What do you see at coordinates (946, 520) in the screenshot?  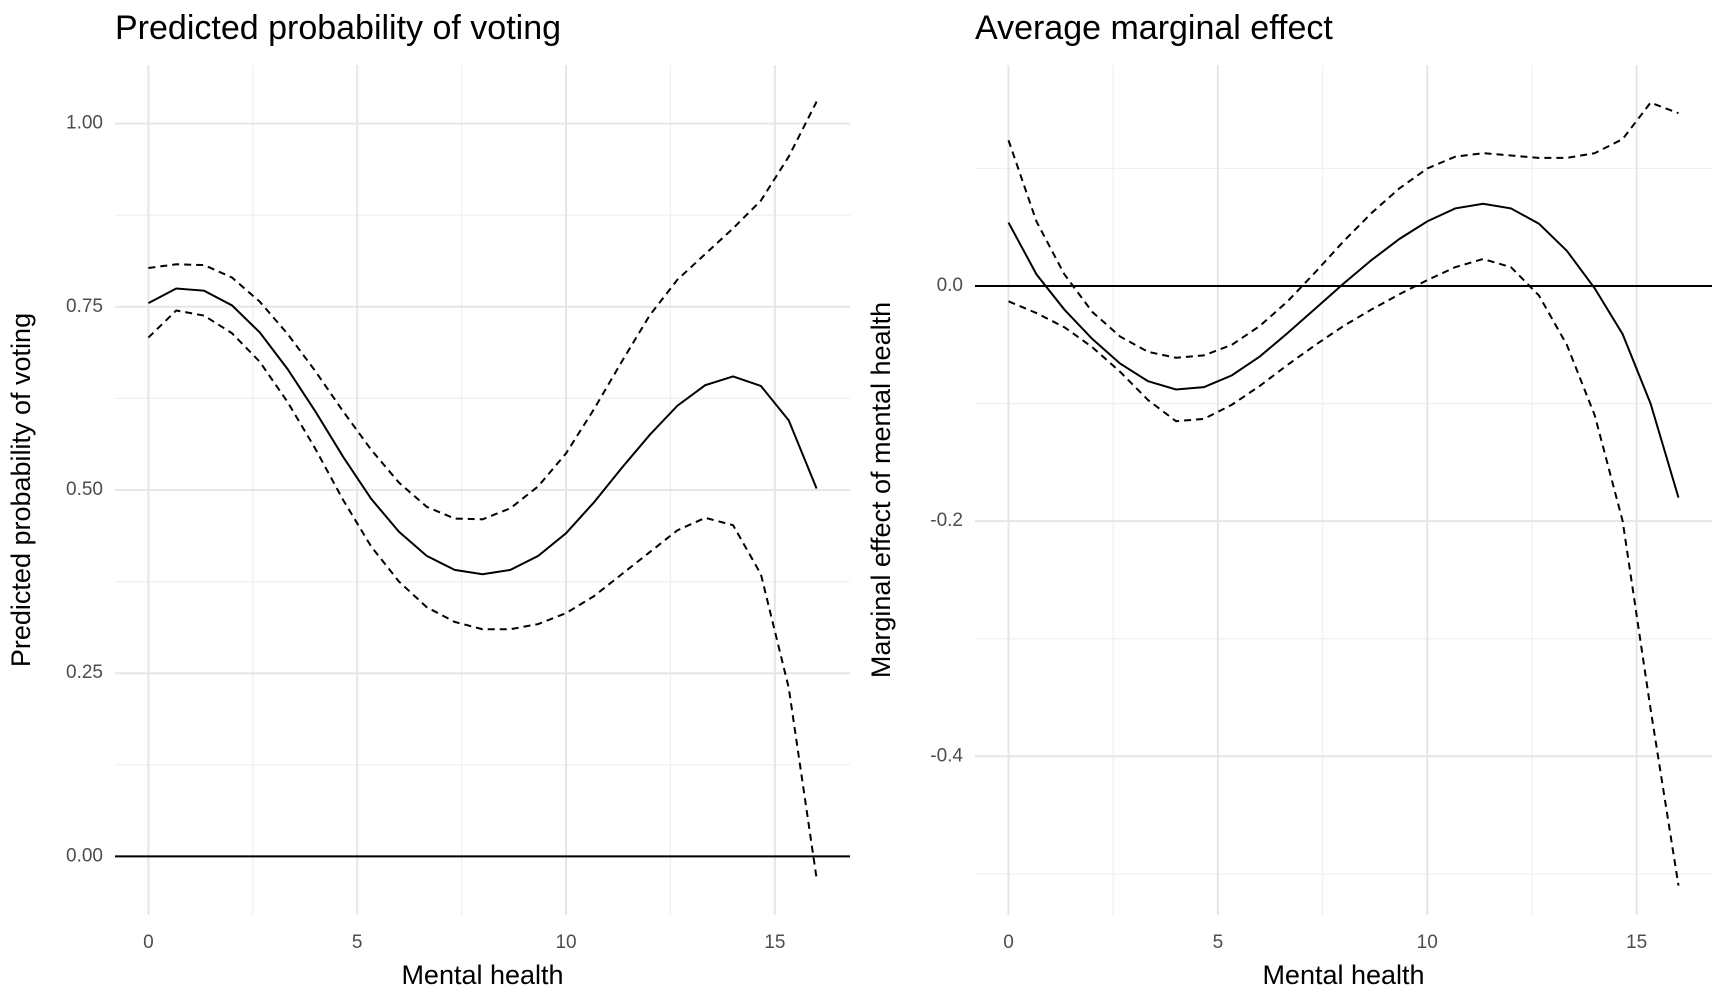 I see `y-tick-label: -0.2` at bounding box center [946, 520].